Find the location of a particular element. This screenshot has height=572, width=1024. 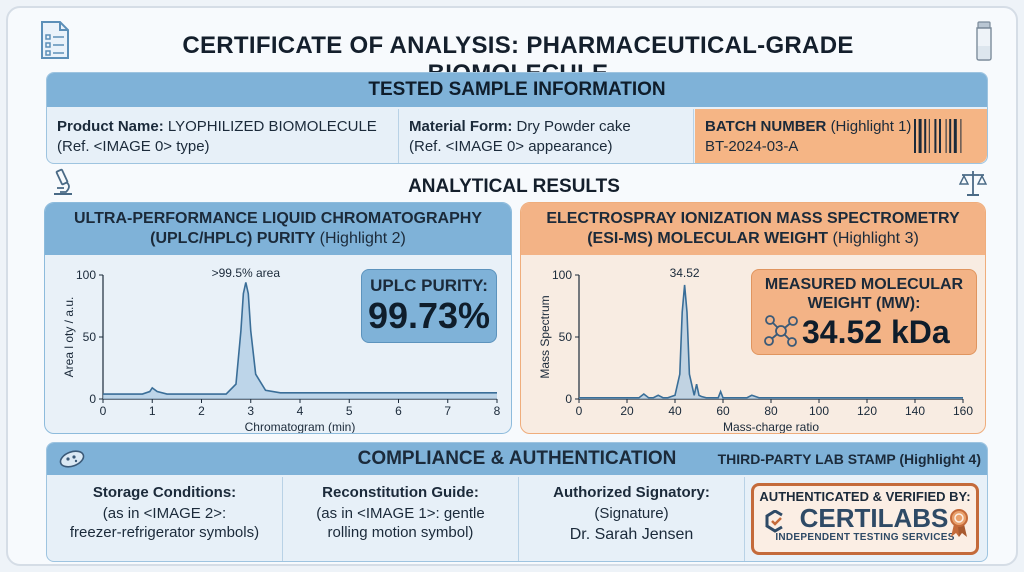

mw-value: 34.52 kDa is located at coordinates (876, 332).